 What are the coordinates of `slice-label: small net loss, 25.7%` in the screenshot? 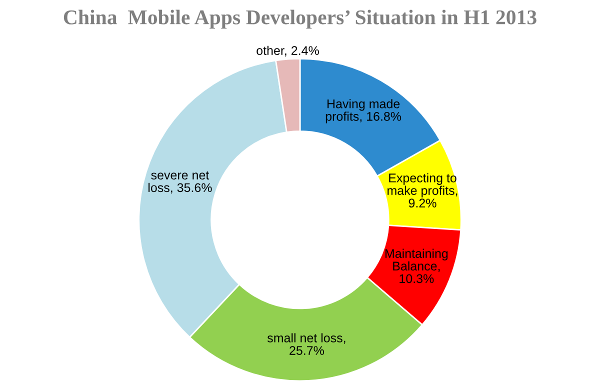 It's located at (306, 344).